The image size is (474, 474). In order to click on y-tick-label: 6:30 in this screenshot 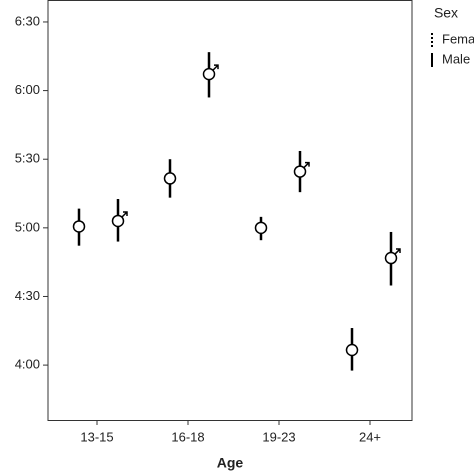, I will do `click(27, 20)`.